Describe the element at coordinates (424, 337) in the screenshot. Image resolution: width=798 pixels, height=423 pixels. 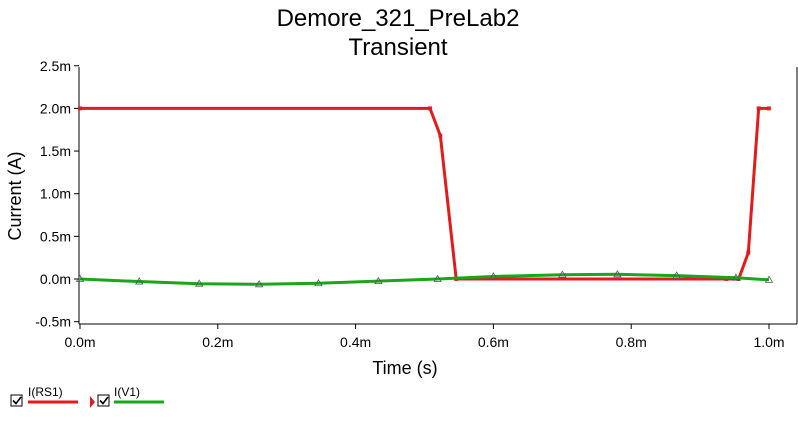
I see `x-ticks: 0.0m 0.2m 0.4m 0.6m 0.8m 1.0m` at that location.